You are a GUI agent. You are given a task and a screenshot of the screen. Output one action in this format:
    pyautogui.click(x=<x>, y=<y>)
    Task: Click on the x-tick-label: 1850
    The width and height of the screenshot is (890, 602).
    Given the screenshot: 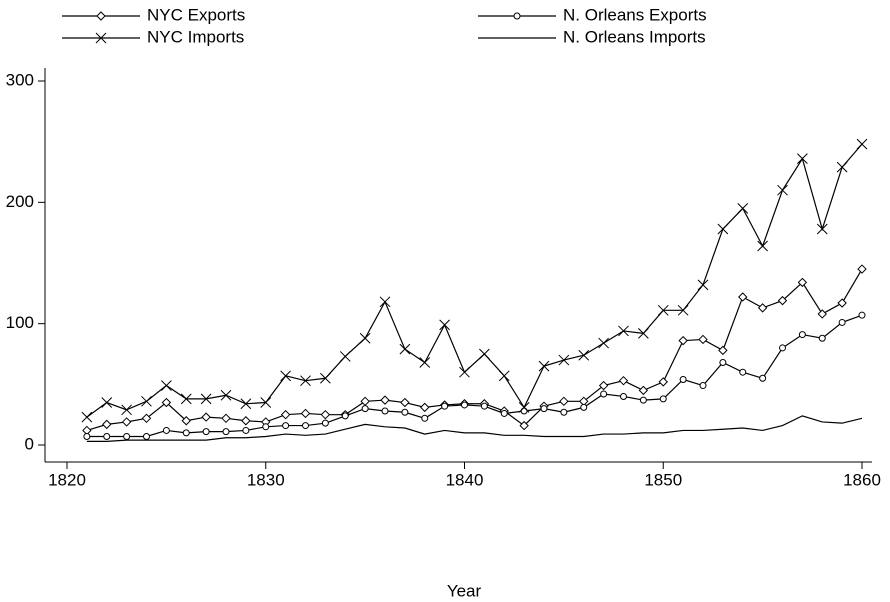 What is the action you would take?
    pyautogui.click(x=663, y=479)
    